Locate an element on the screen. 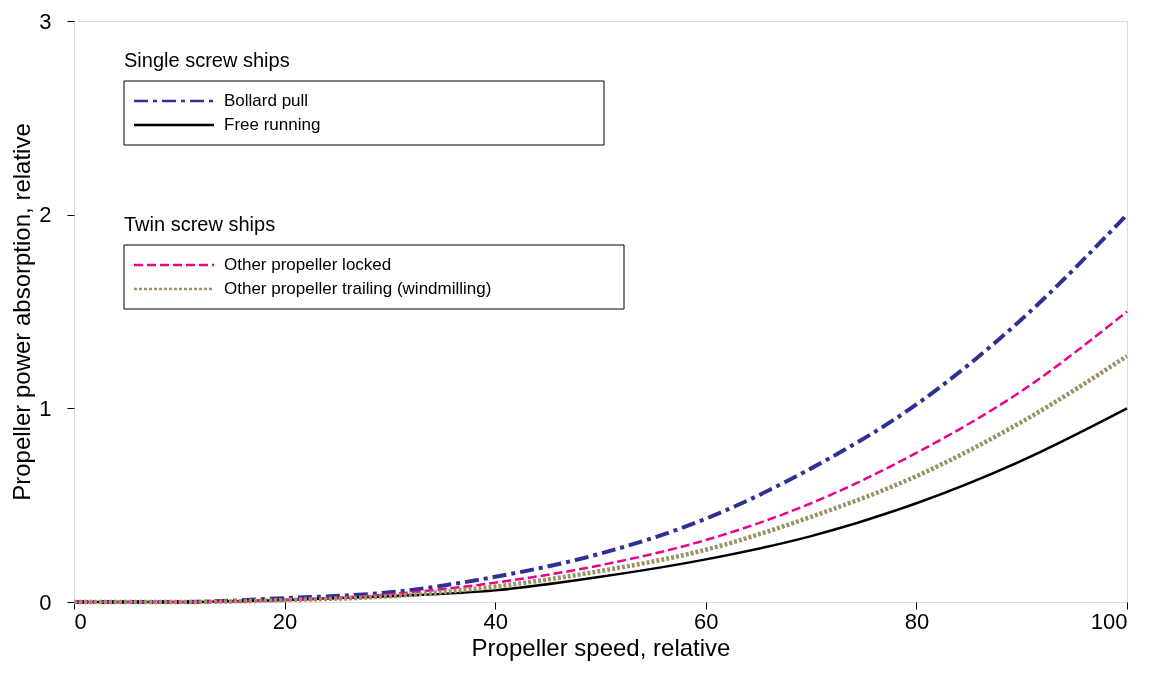  annotation: Twin screw ships is located at coordinates (200, 224).